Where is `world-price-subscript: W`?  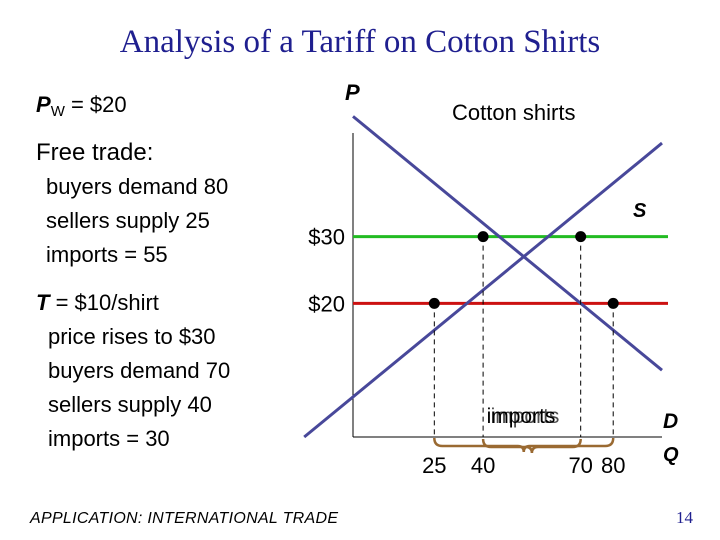
world-price-subscript: W is located at coordinates (57, 111).